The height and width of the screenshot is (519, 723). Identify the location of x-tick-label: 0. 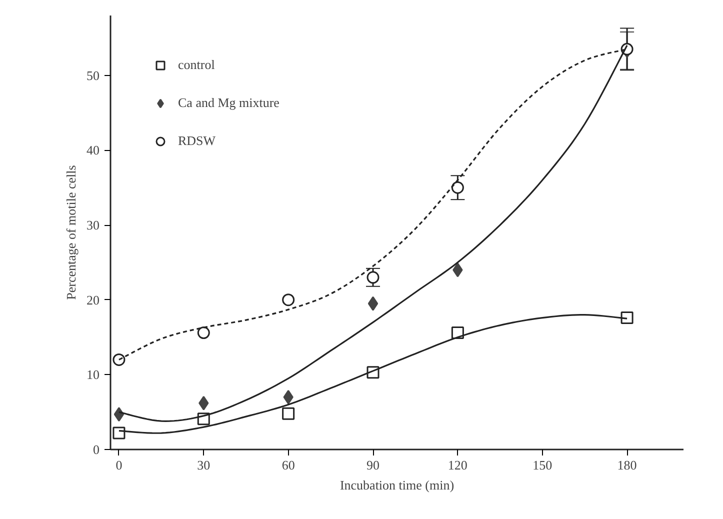
(119, 465).